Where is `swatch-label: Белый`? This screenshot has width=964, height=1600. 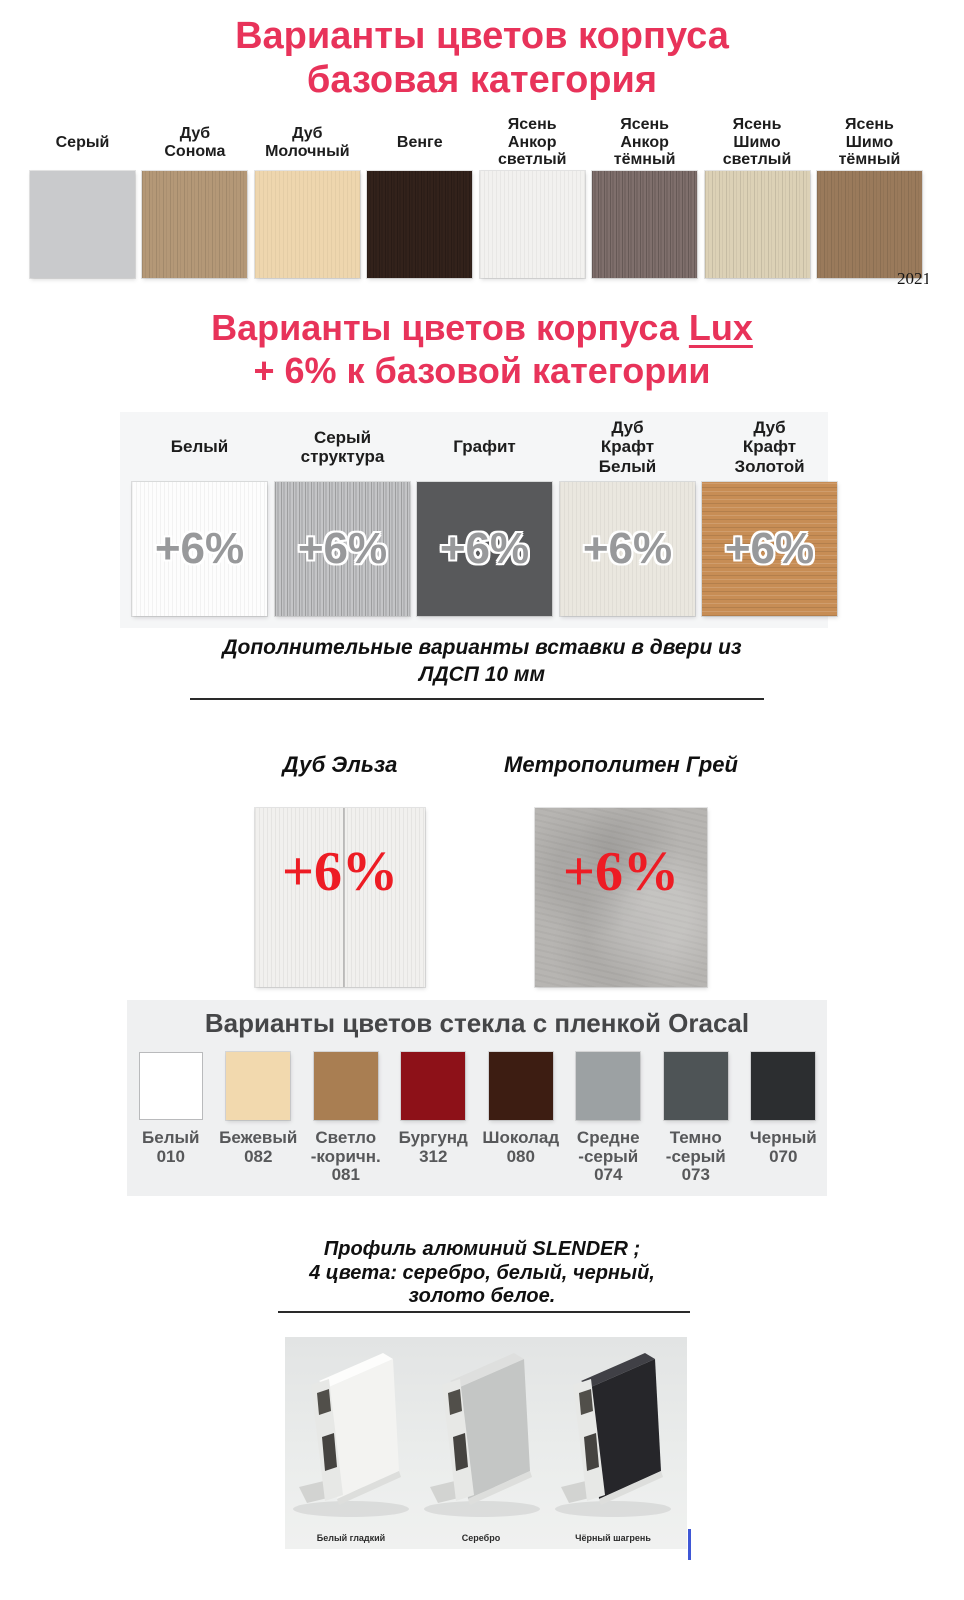 swatch-label: Белый is located at coordinates (199, 447).